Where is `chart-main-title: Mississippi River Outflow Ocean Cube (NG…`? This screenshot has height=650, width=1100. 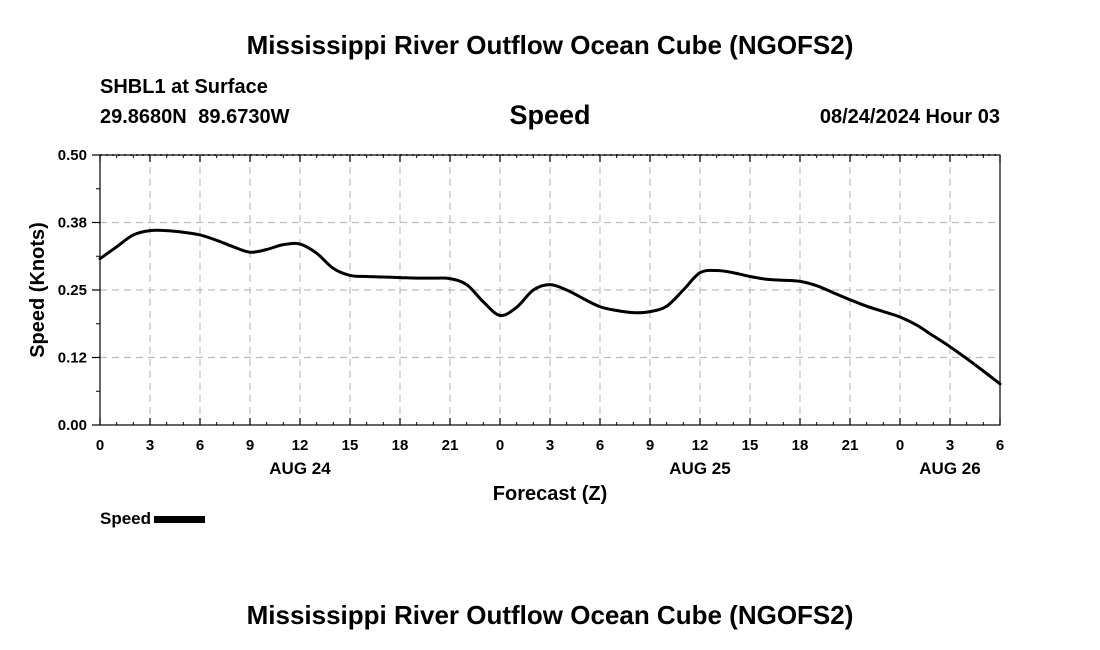 chart-main-title: Mississippi River Outflow Ocean Cube (NG… is located at coordinates (550, 45).